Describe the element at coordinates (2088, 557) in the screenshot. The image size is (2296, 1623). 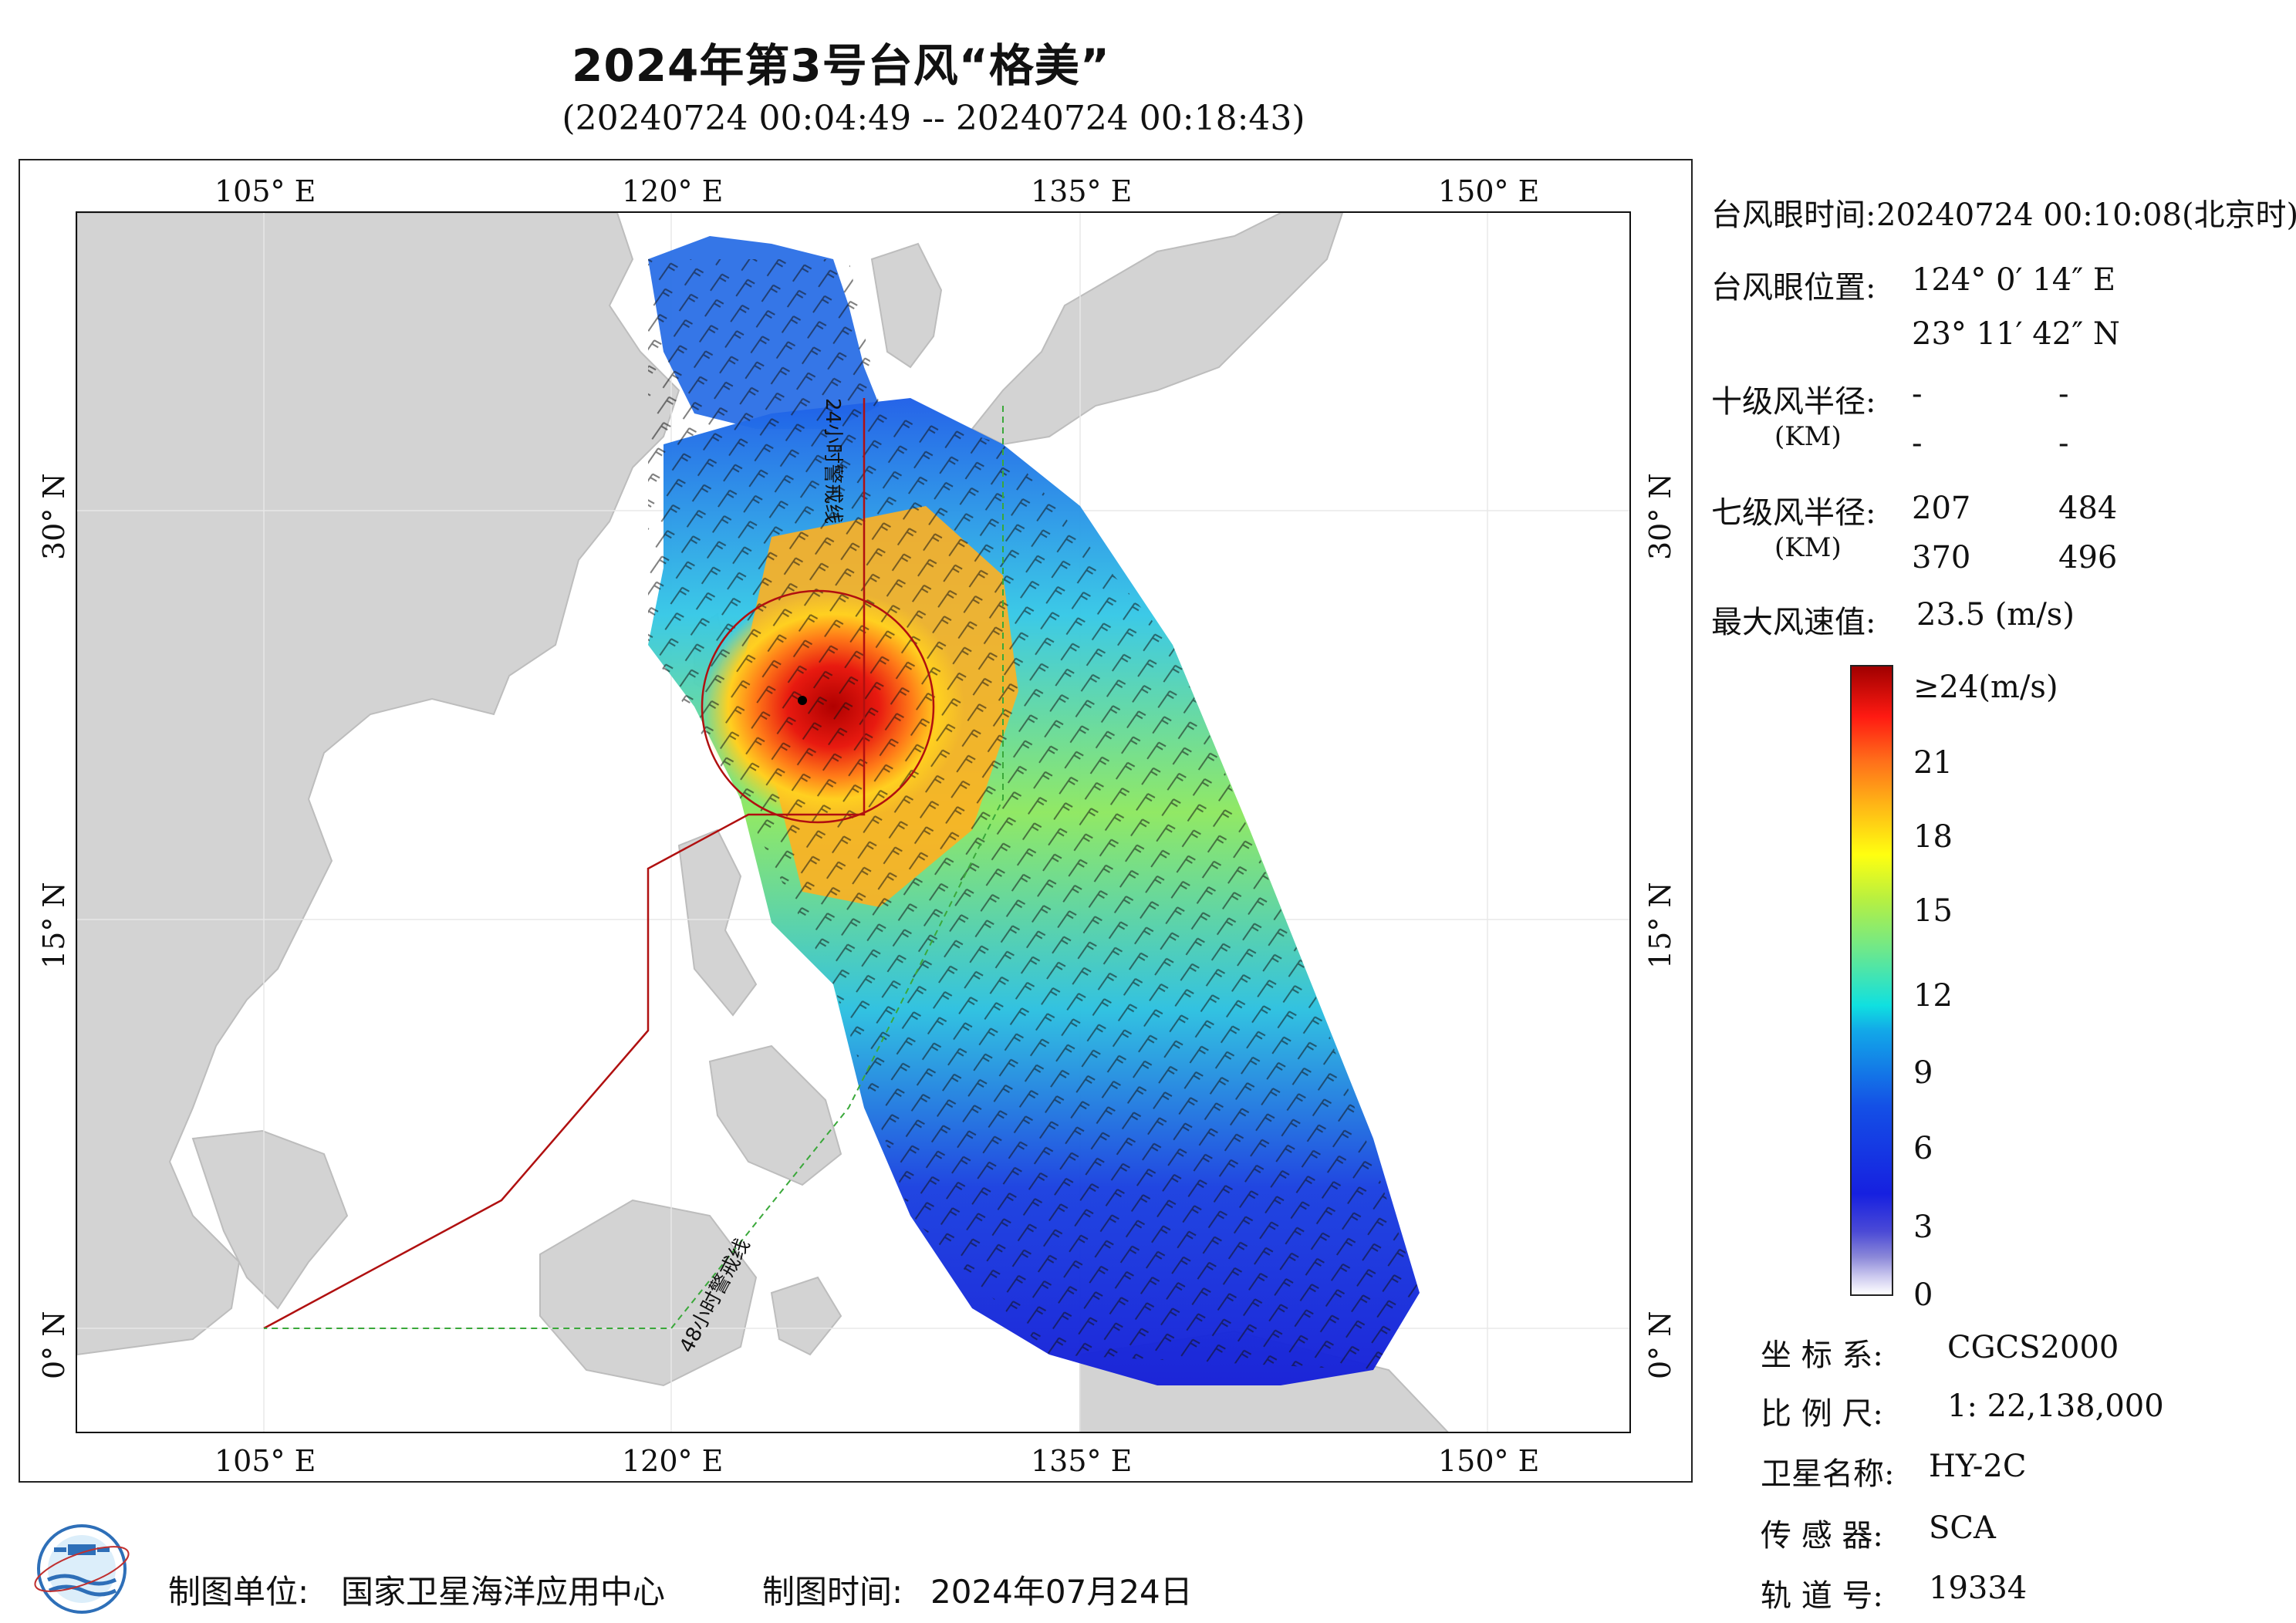
I see `r7-value-4: 496` at that location.